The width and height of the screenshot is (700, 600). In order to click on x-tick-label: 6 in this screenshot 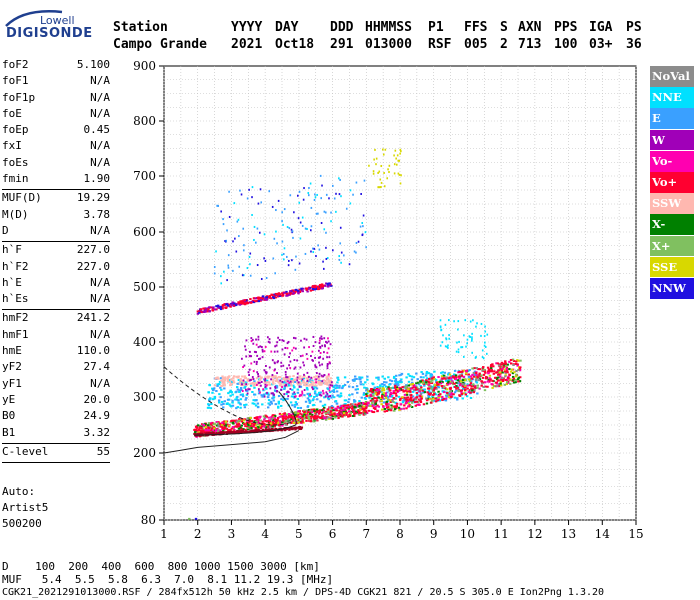, I will do `click(333, 534)`.